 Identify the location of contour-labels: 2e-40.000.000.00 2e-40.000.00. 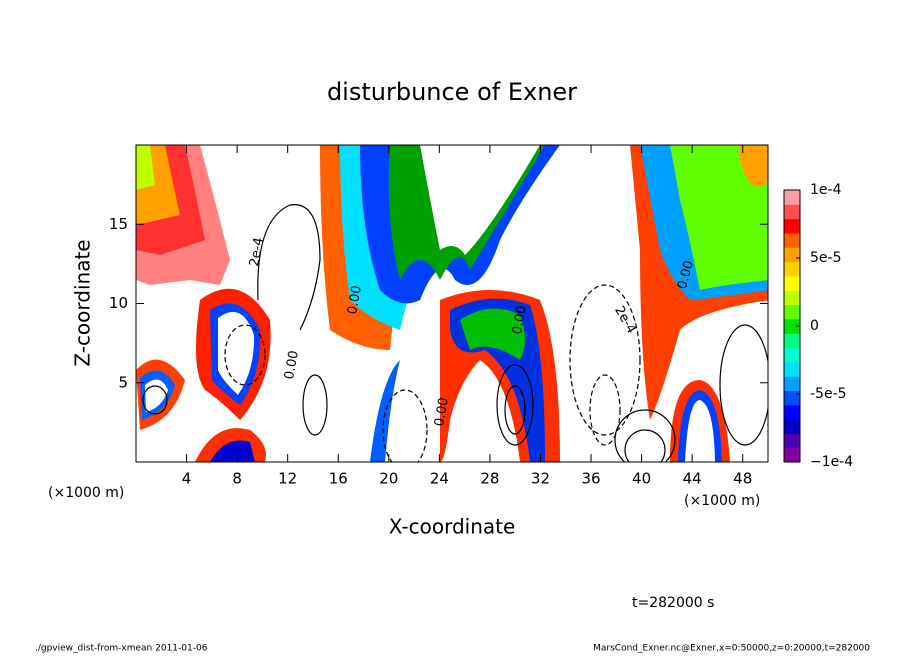
(472, 331).